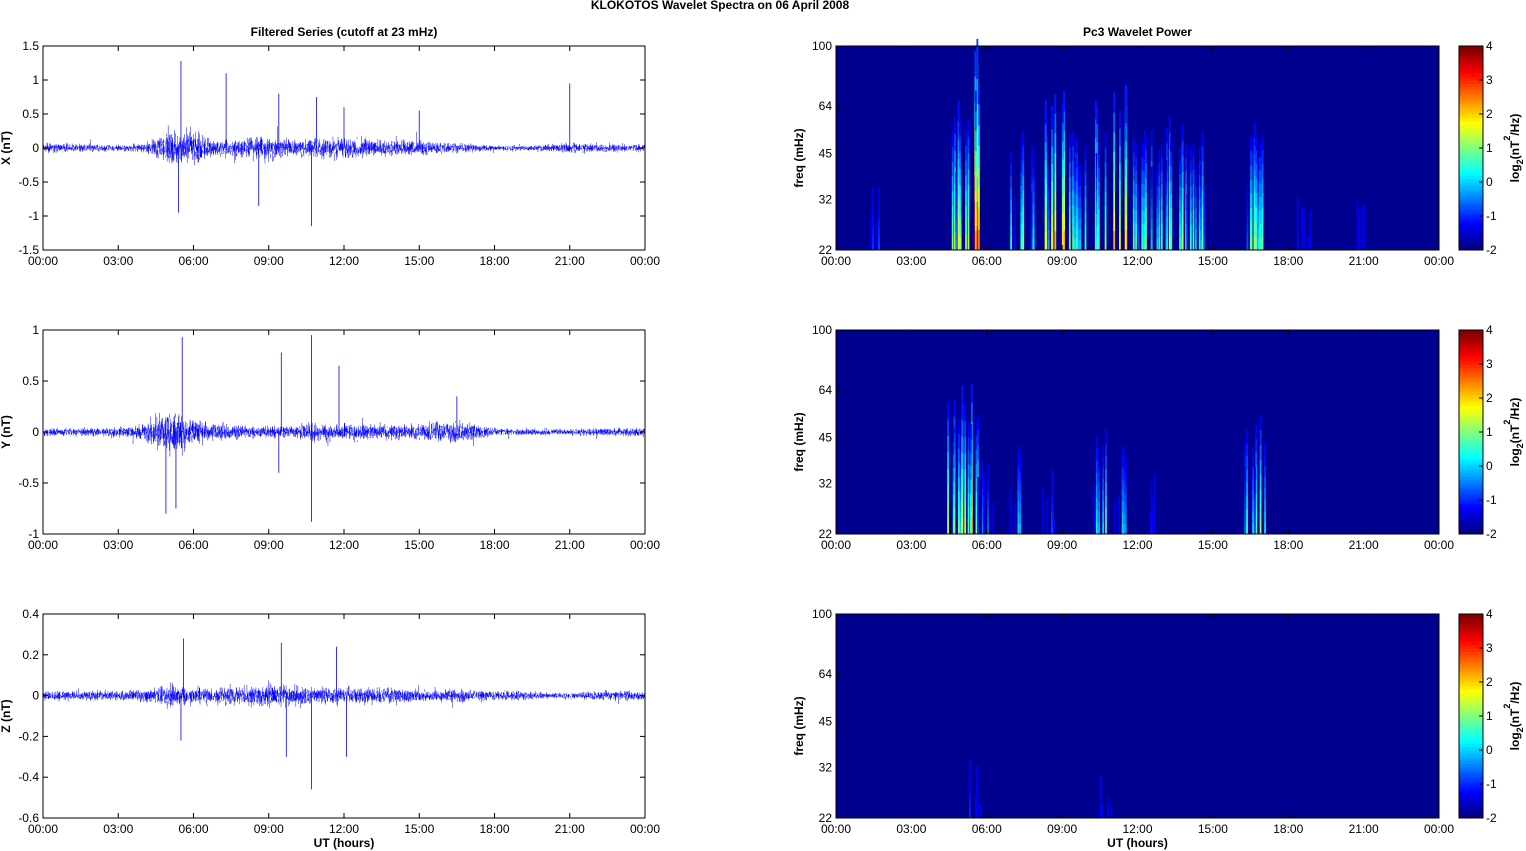  Describe the element at coordinates (30, 381) in the screenshot. I see `y-tick-label: 0.5` at that location.